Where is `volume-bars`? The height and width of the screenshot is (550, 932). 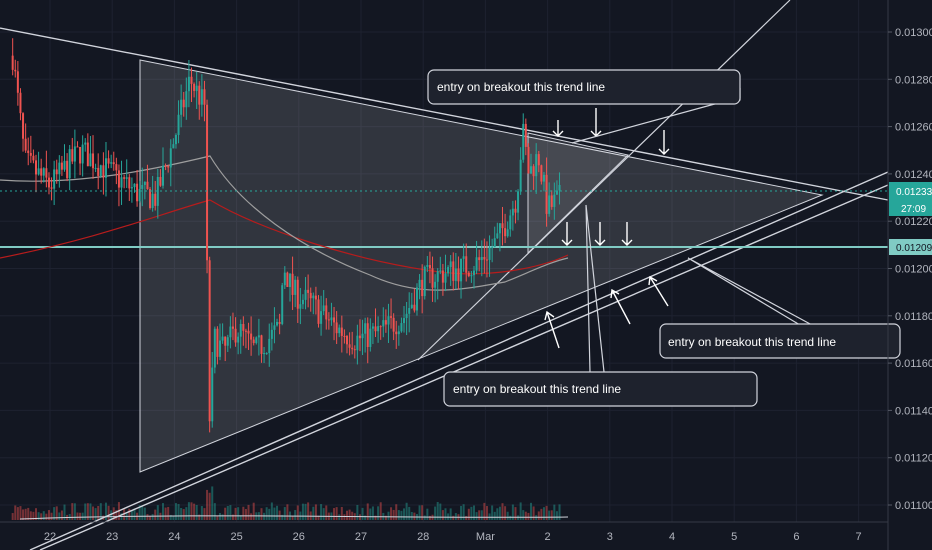 volume-bars is located at coordinates (286, 503).